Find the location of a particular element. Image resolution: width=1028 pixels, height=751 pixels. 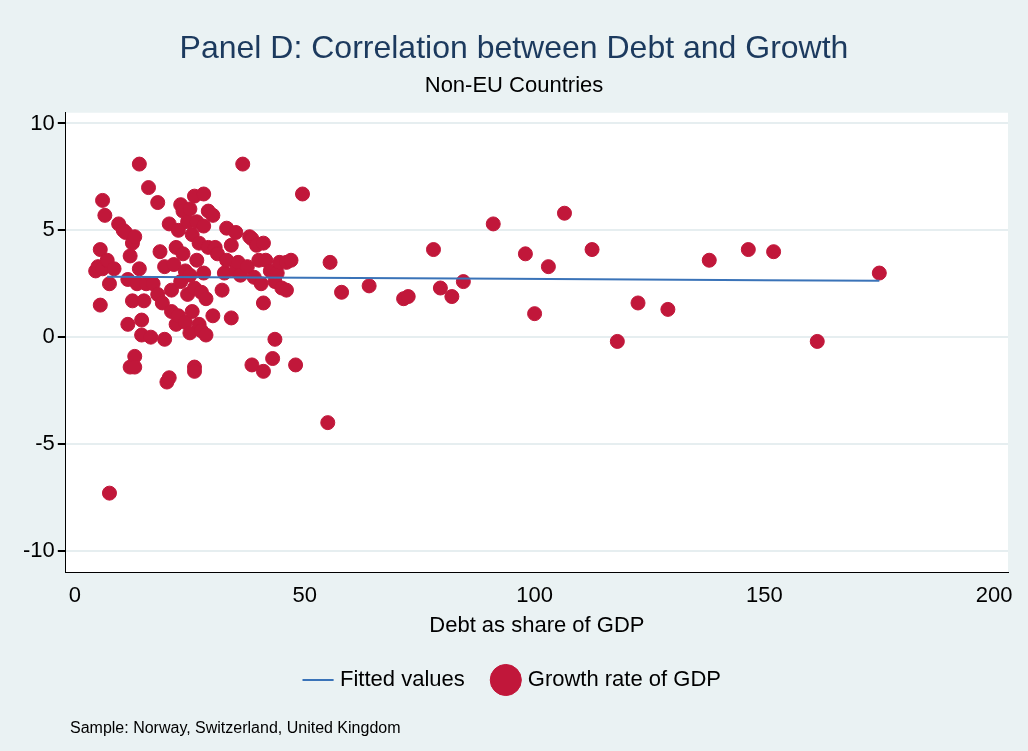

legend-label: Fitted values is located at coordinates (402, 679).